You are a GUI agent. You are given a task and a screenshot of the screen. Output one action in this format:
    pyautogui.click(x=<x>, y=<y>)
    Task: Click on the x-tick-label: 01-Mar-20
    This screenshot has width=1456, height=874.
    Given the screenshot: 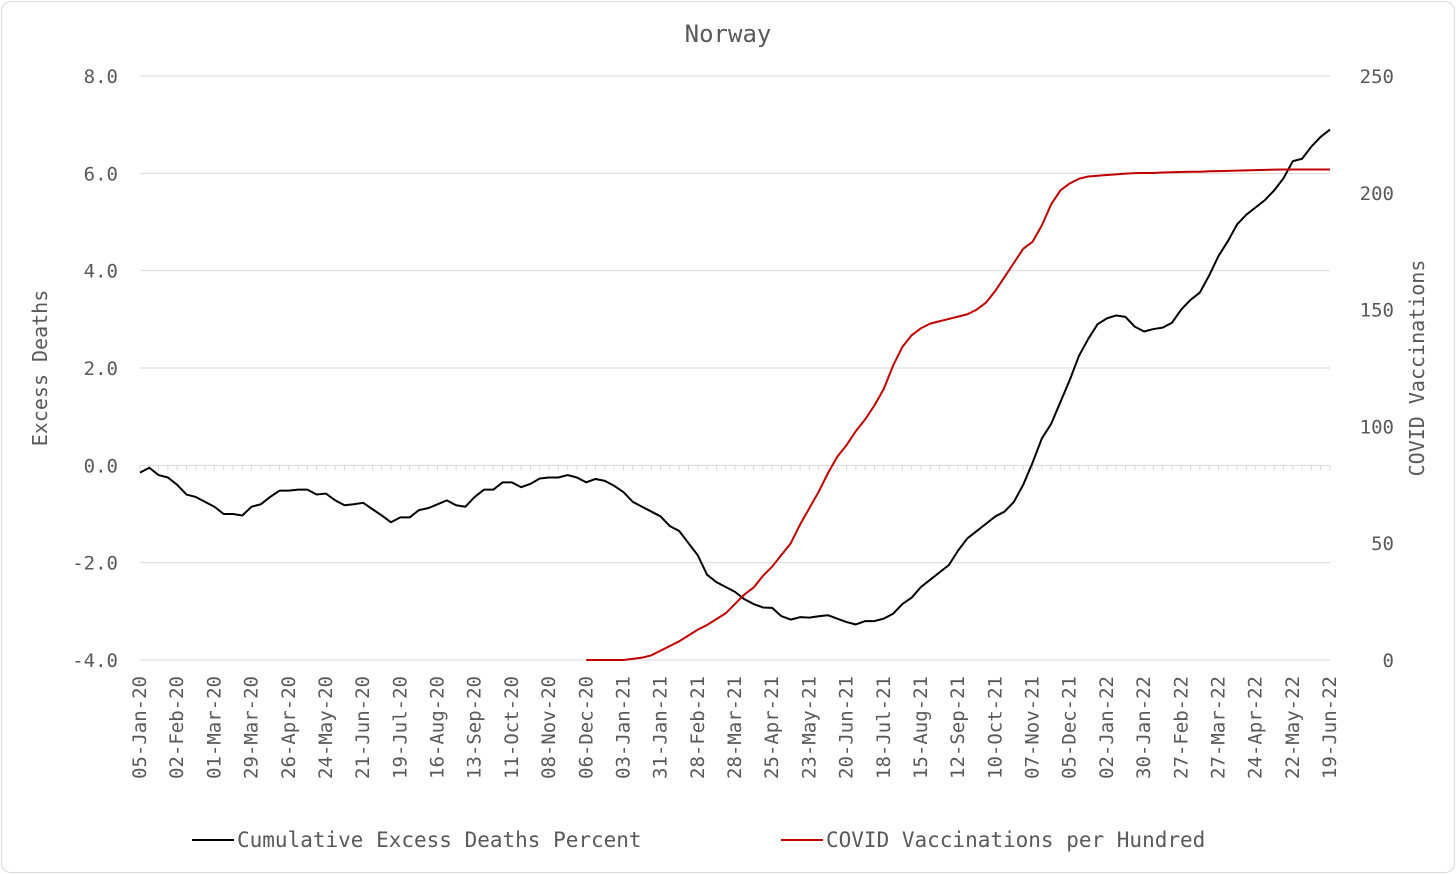 What is the action you would take?
    pyautogui.click(x=214, y=727)
    